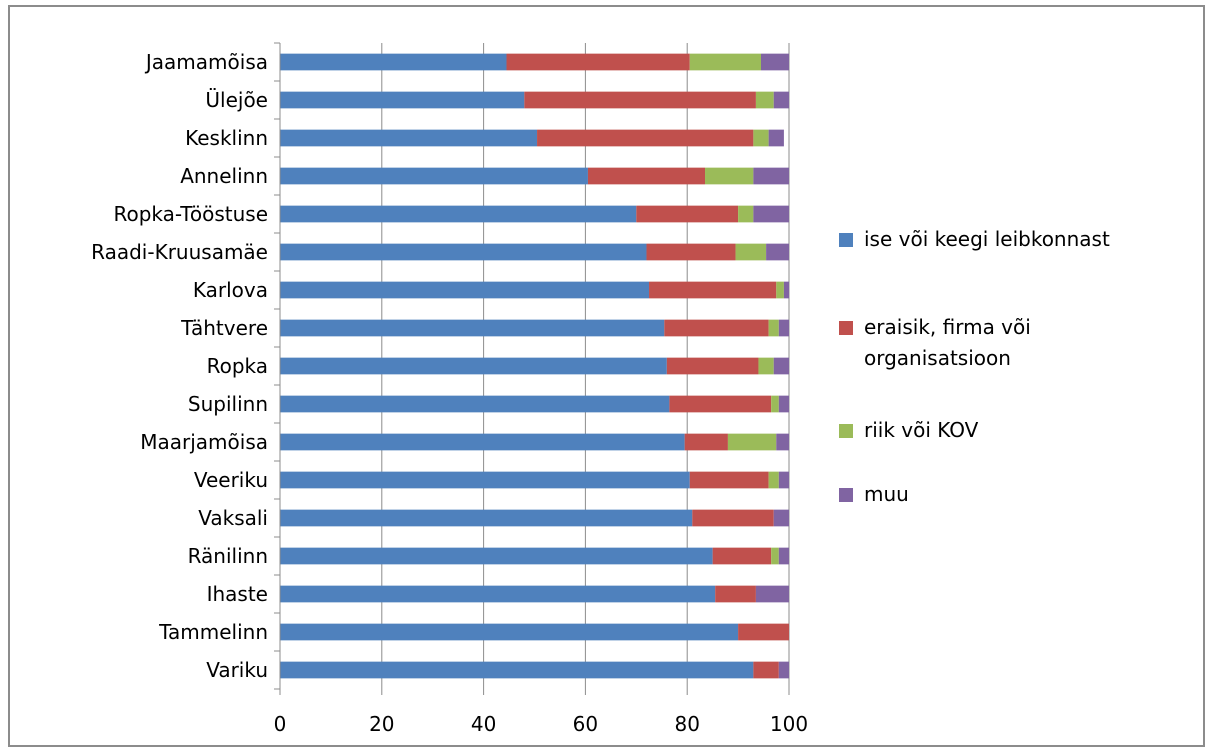  I want to click on x-tick-label: 80, so click(686, 724).